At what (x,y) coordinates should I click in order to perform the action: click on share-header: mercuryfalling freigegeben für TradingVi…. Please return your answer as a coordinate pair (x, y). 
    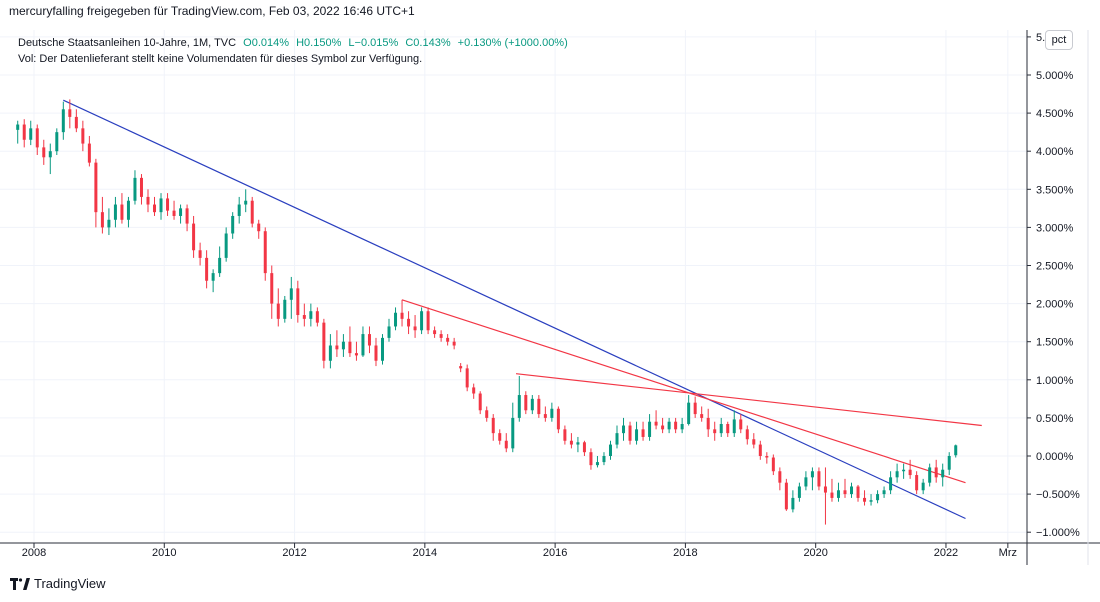
    Looking at the image, I should click on (212, 11).